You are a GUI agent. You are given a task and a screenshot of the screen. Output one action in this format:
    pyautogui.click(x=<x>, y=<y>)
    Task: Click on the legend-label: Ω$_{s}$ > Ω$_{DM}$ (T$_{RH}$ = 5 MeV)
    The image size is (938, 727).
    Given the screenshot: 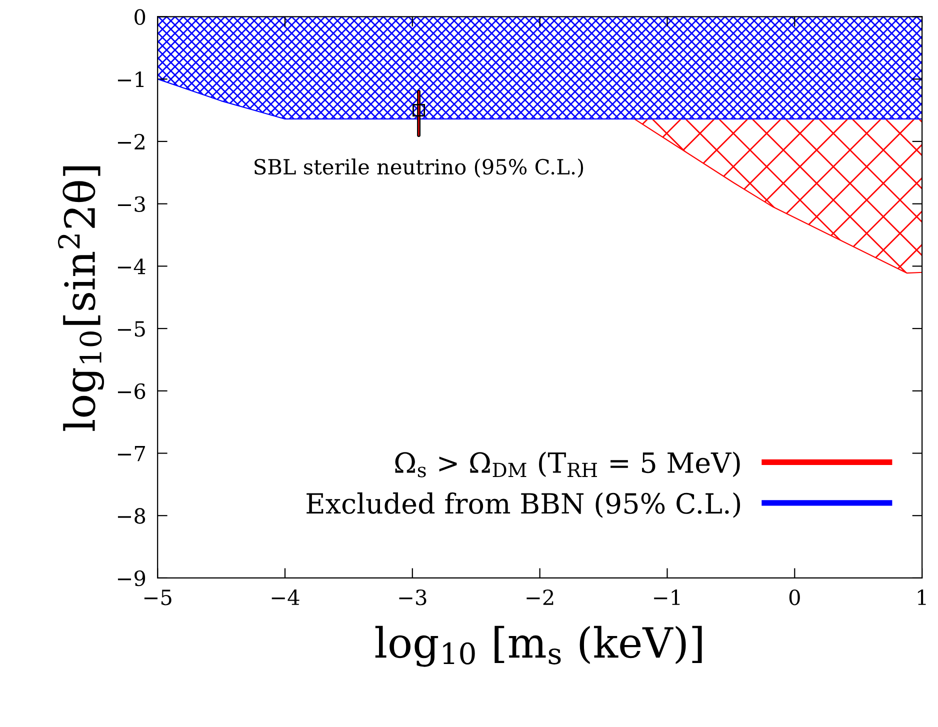 What is the action you would take?
    pyautogui.click(x=567, y=465)
    